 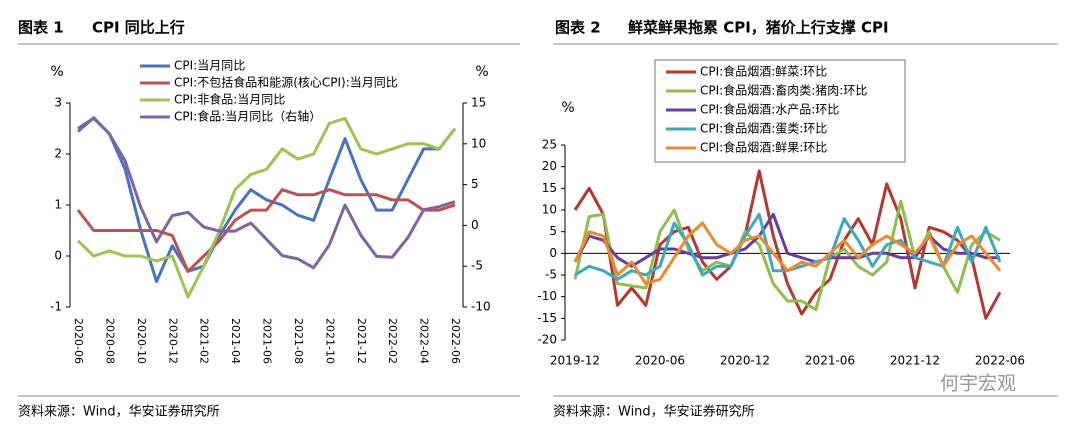 What do you see at coordinates (329, 341) in the screenshot?
I see `x-tick-label: 2021-10` at bounding box center [329, 341].